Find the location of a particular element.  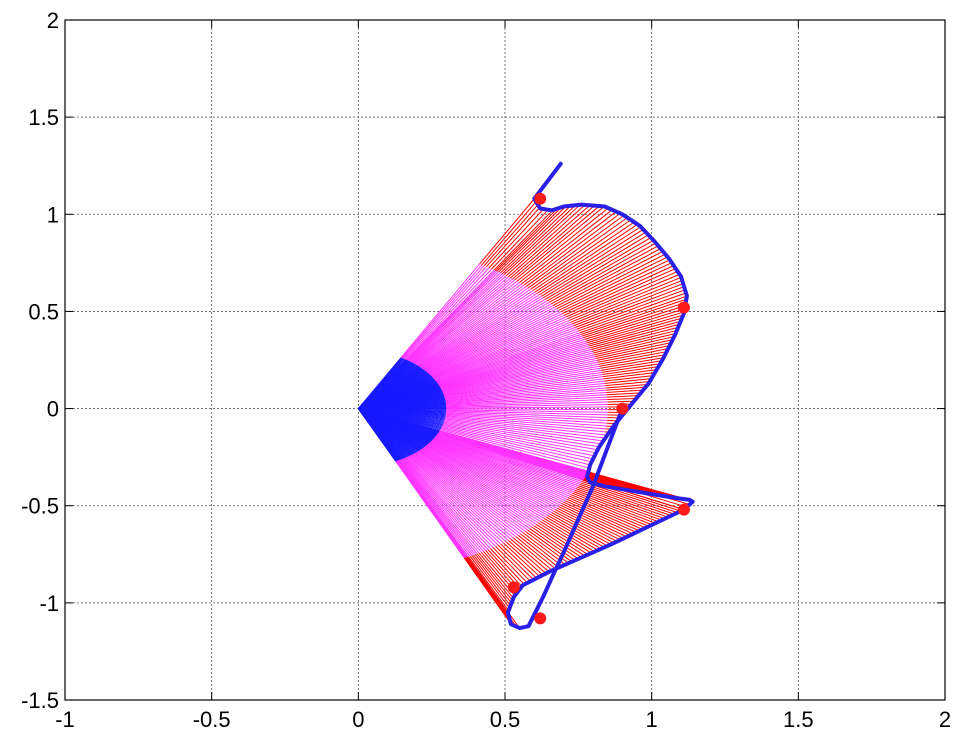

y-tick-label: 1.5 is located at coordinates (43, 117).